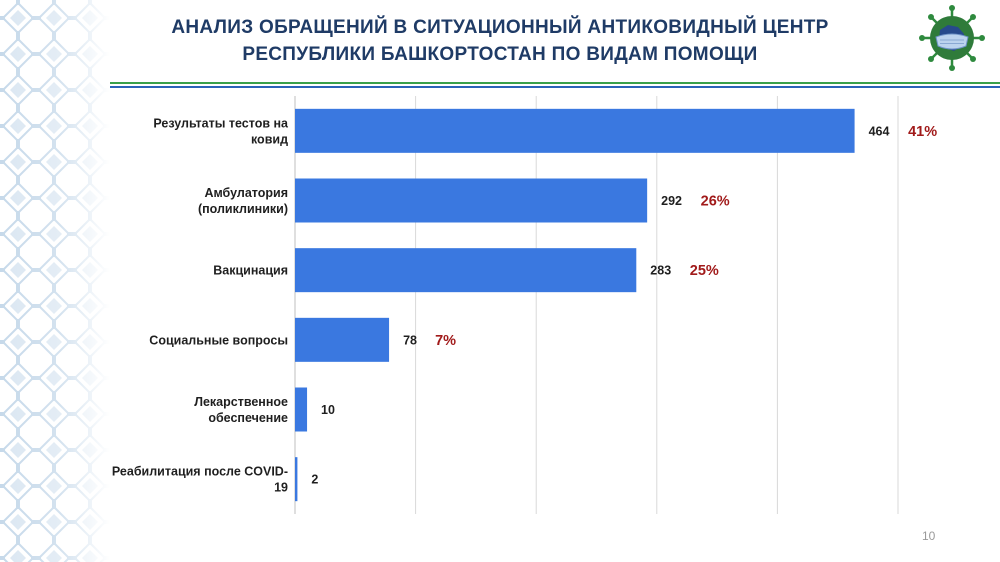  What do you see at coordinates (221, 131) in the screenshot?
I see `category-label: Результаты тестов на ковид` at bounding box center [221, 131].